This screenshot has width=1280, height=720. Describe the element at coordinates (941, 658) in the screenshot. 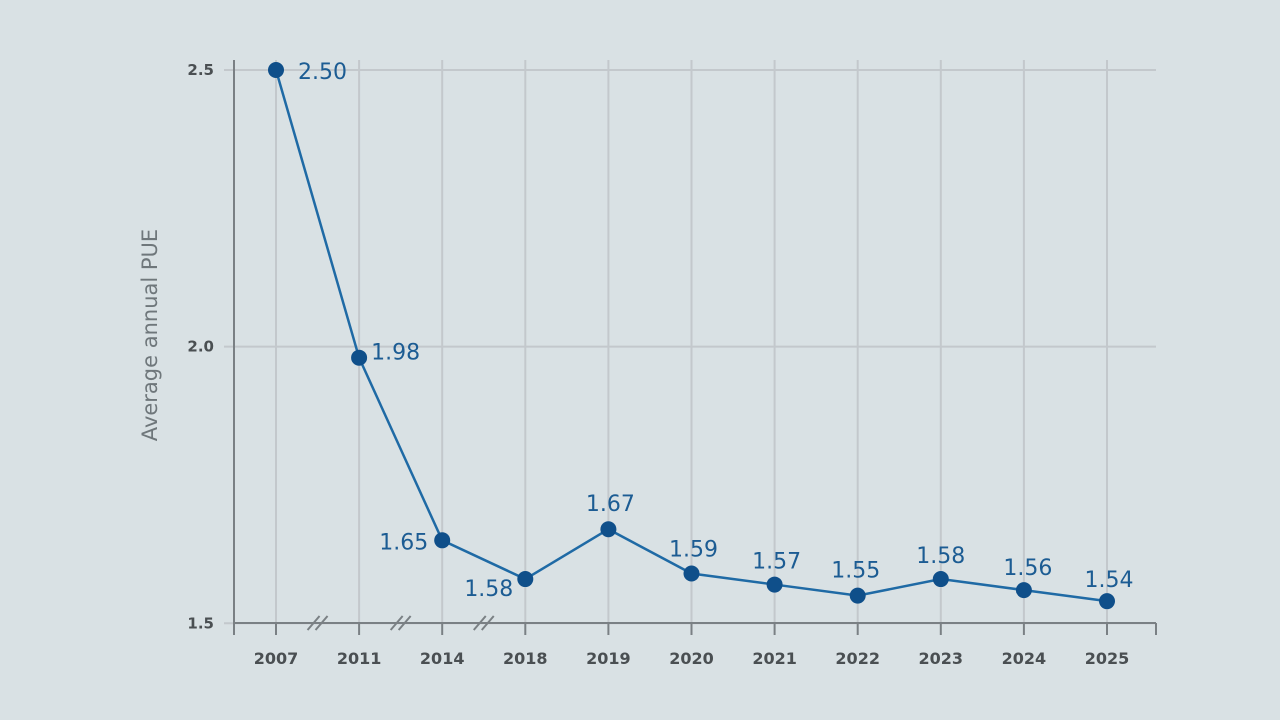

I see `x-tick-label: 2023` at that location.